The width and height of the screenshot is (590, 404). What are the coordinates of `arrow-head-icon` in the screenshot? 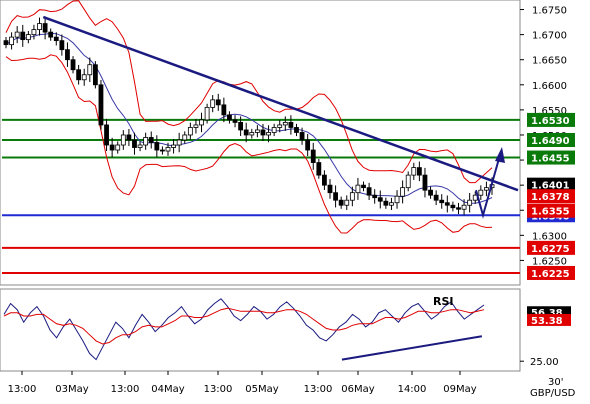 It's located at (500, 155).